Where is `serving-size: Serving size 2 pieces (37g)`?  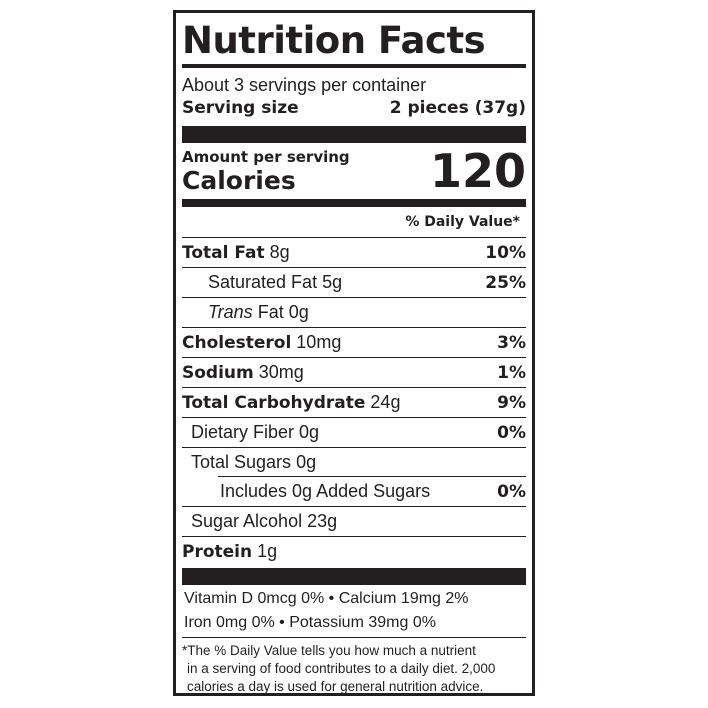
serving-size: Serving size 2 pieces (37g) is located at coordinates (354, 108).